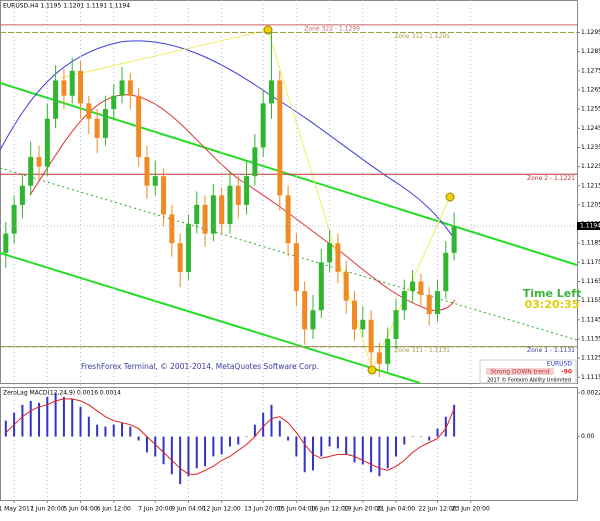  What do you see at coordinates (590, 32) in the screenshot?
I see `y-tick-label: 1.1295` at bounding box center [590, 32].